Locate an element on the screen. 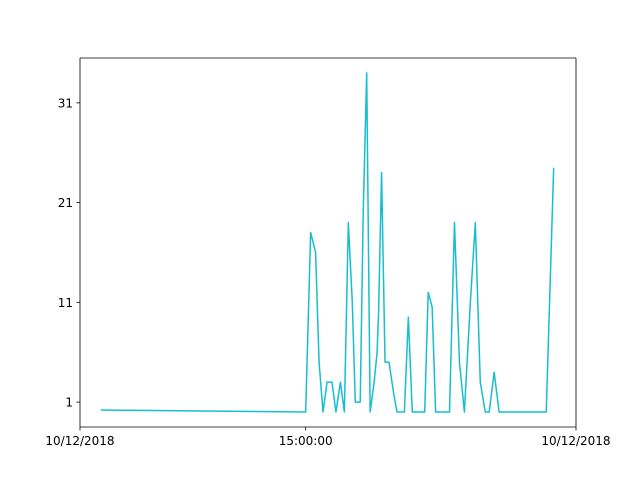  y-tick-label: 31 is located at coordinates (65, 103).